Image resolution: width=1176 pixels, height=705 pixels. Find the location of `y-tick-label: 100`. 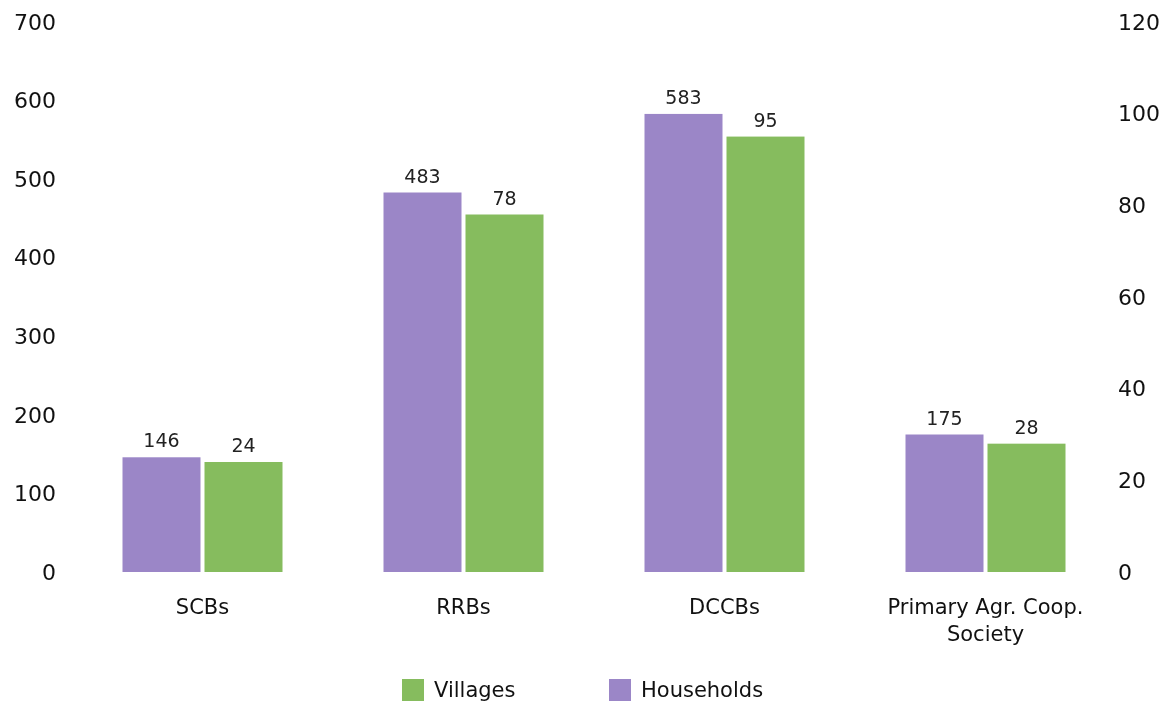

y-tick-label: 100 is located at coordinates (35, 494).